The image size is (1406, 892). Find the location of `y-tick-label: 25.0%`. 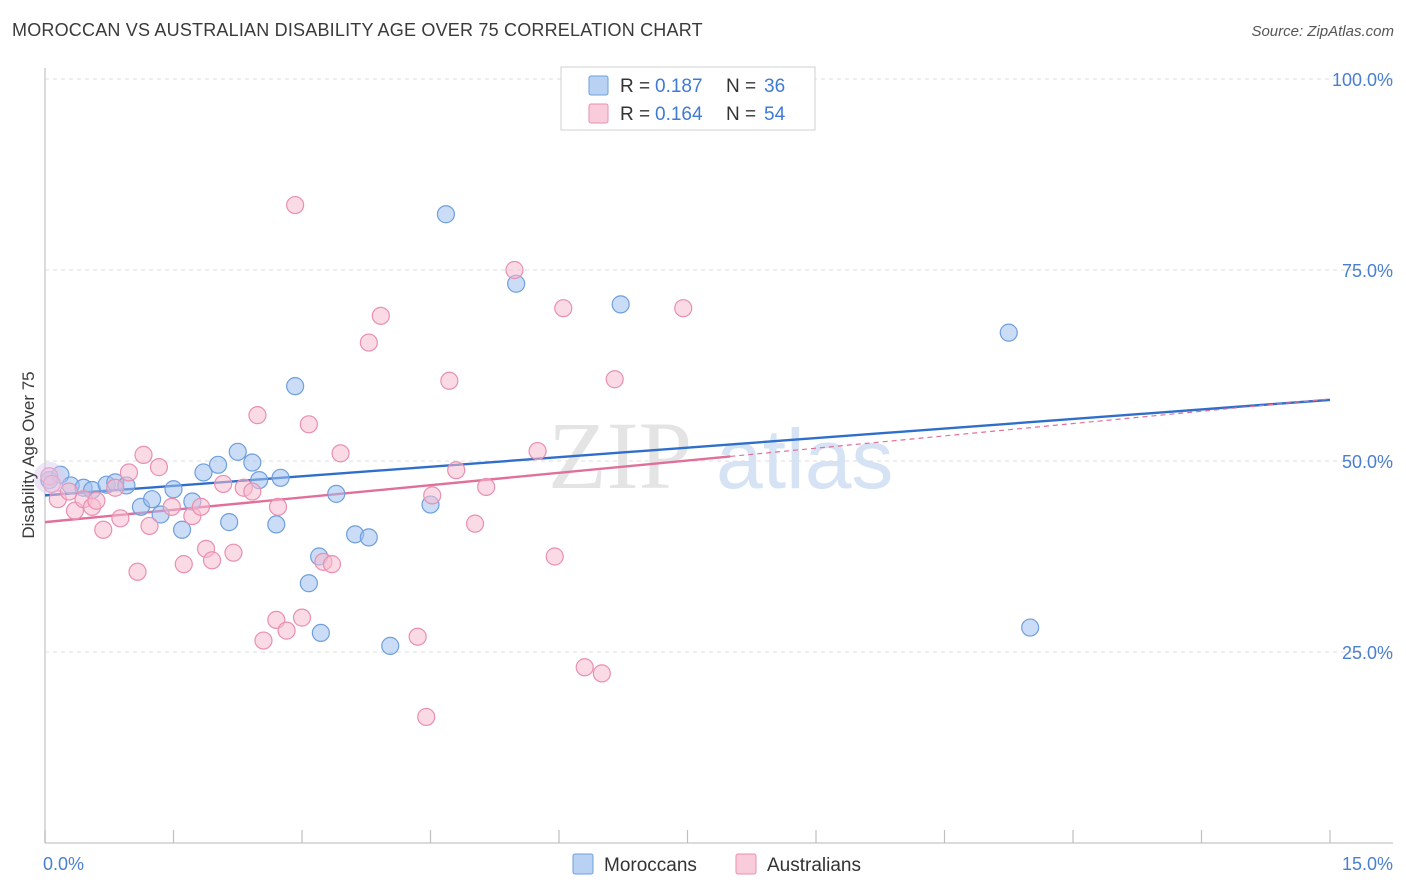

y-tick-label: 25.0% is located at coordinates (1367, 653).